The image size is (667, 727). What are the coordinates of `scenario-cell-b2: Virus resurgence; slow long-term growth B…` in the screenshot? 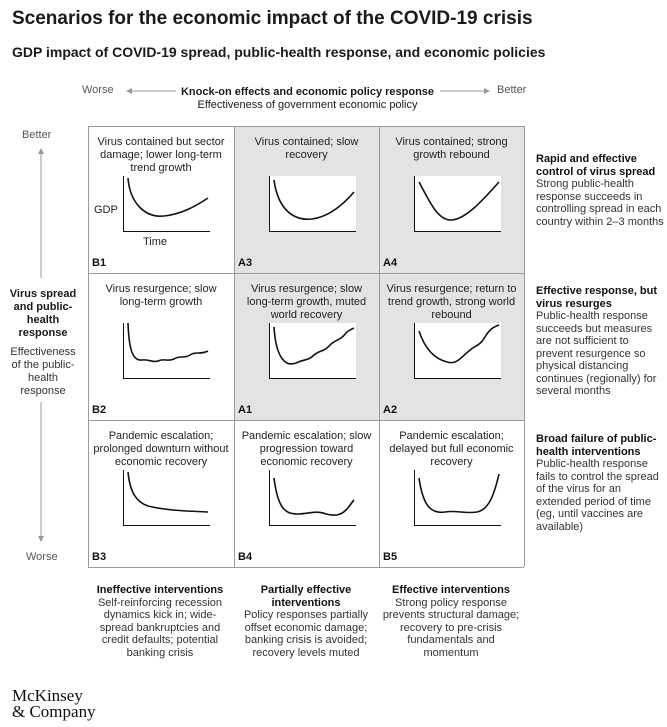 It's located at (161, 346).